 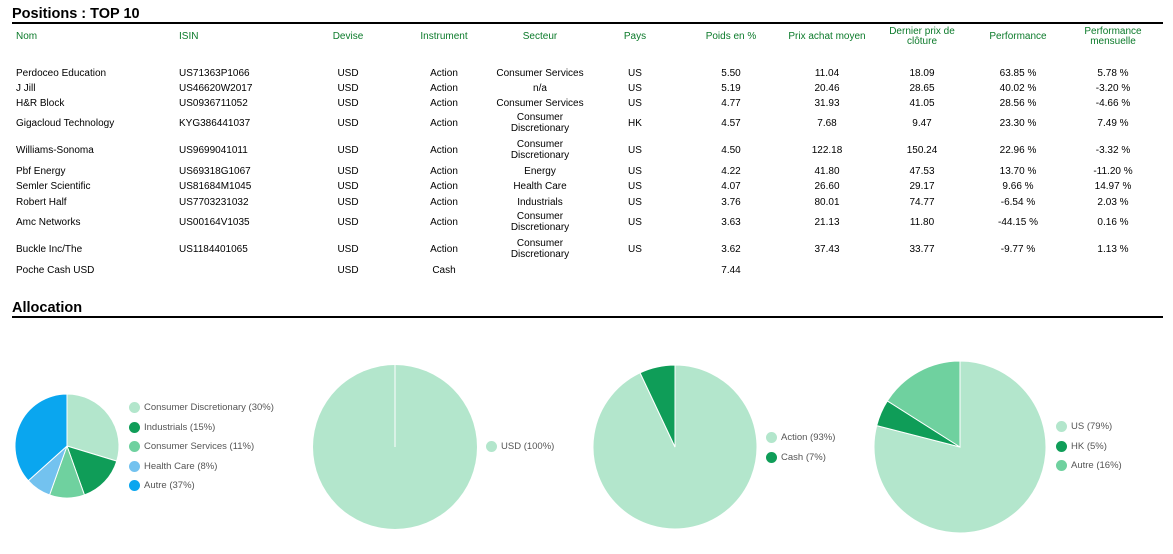 I want to click on cell-perf-mensuelle: -11.20 %, so click(x=1113, y=171).